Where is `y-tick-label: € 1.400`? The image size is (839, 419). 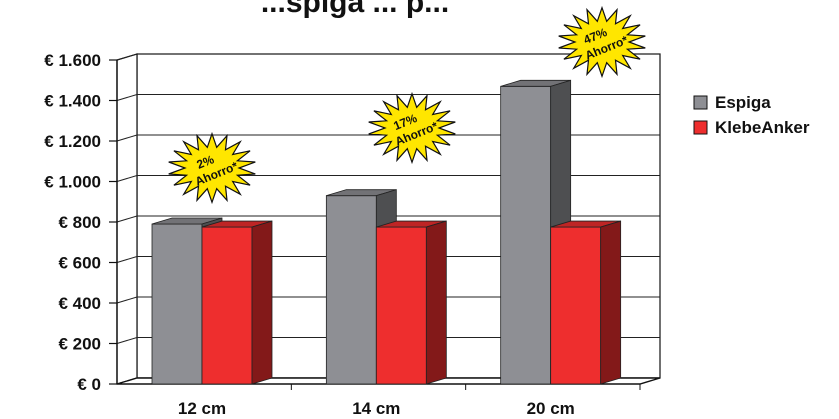
y-tick-label: € 1.400 is located at coordinates (72, 101).